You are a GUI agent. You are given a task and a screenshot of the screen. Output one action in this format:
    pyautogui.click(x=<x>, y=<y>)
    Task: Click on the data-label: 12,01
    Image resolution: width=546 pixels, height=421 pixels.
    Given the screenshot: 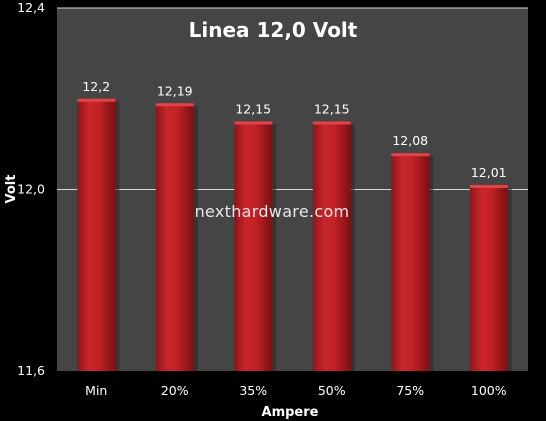 What is the action you would take?
    pyautogui.click(x=489, y=172)
    